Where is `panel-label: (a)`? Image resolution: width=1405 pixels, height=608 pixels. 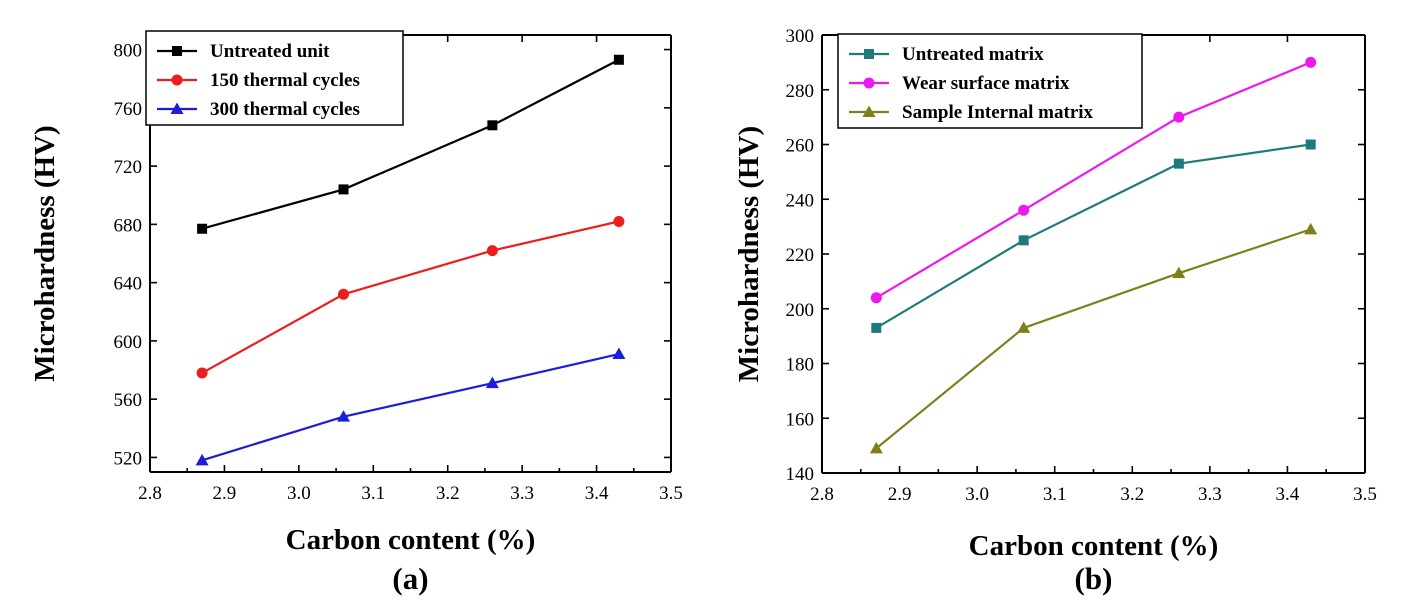 panel-label: (a) is located at coordinates (410, 578).